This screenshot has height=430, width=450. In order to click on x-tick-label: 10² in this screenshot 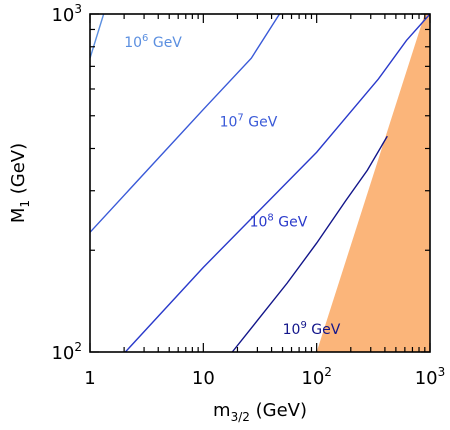, I will do `click(316, 377)`.